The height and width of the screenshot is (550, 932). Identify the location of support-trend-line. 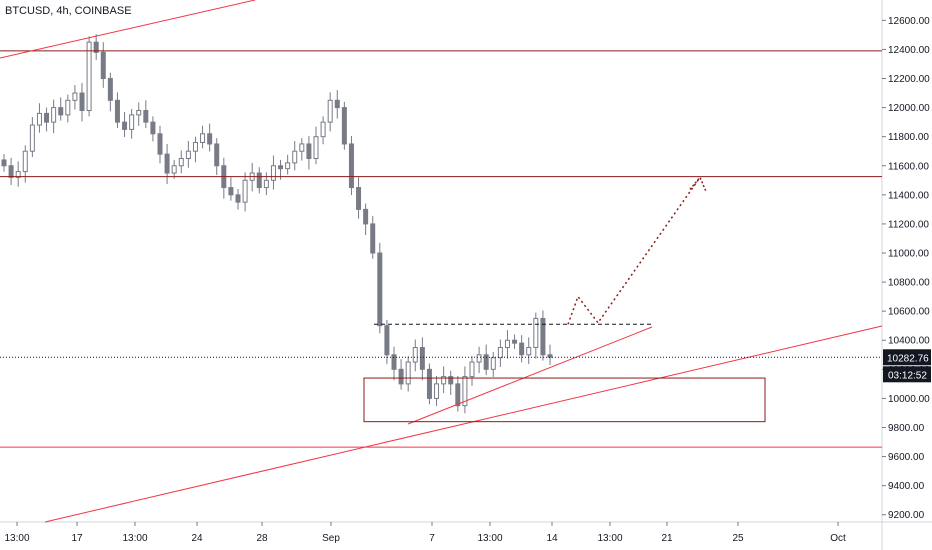
(530, 375).